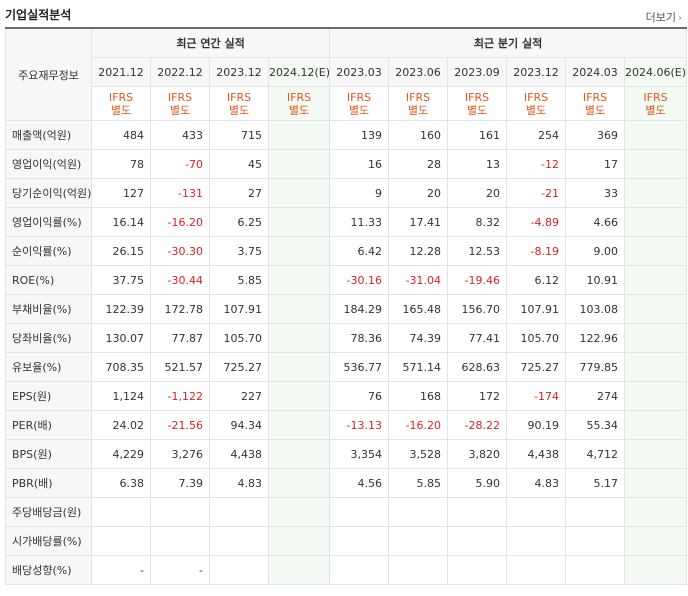 The height and width of the screenshot is (596, 688). What do you see at coordinates (48, 541) in the screenshot?
I see `row-label: 시가배당률(%)` at bounding box center [48, 541].